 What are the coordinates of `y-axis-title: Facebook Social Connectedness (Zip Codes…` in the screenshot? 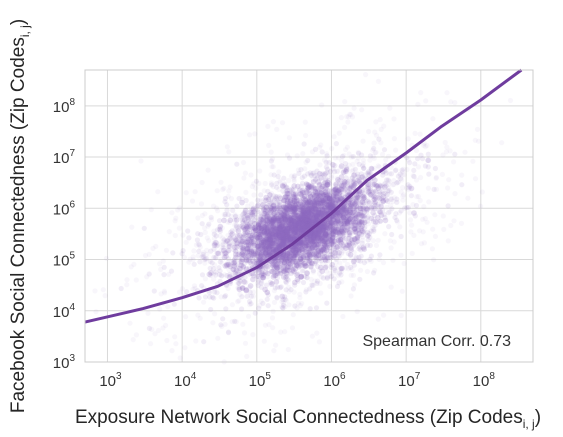 It's located at (20, 216).